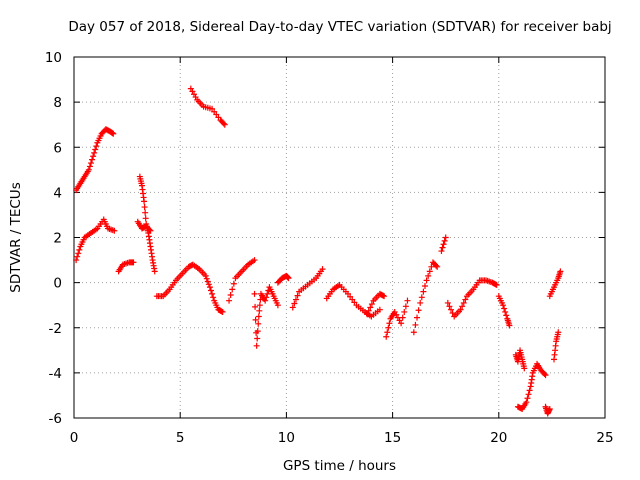 This screenshot has width=640, height=480. Describe the element at coordinates (57, 239) in the screenshot. I see `y-tick-label: 2` at that location.